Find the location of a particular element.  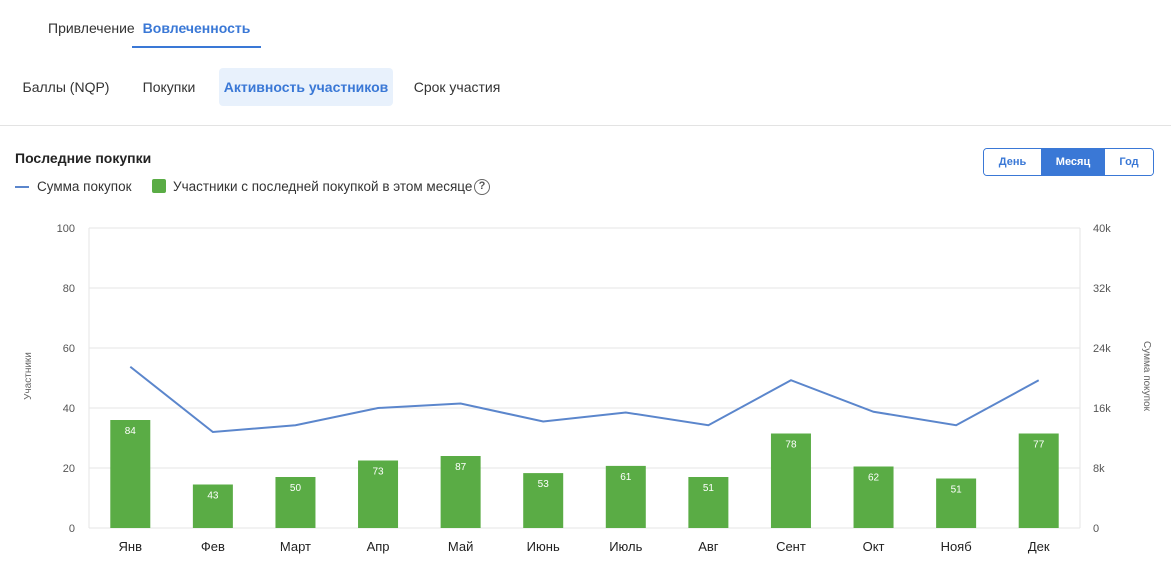

bar-value-label: 77 is located at coordinates (1039, 445).